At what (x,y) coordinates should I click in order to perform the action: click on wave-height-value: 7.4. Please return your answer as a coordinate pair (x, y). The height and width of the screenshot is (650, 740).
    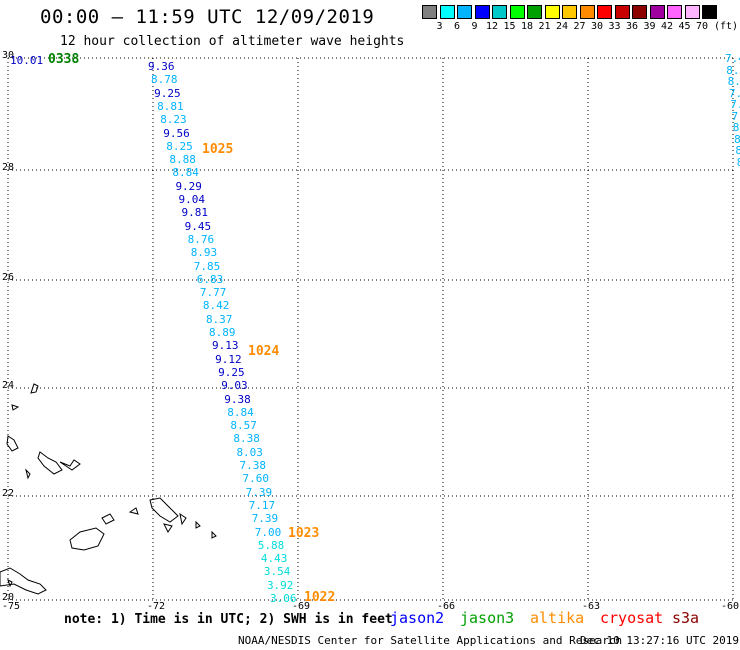
    Looking at the image, I should click on (732, 58).